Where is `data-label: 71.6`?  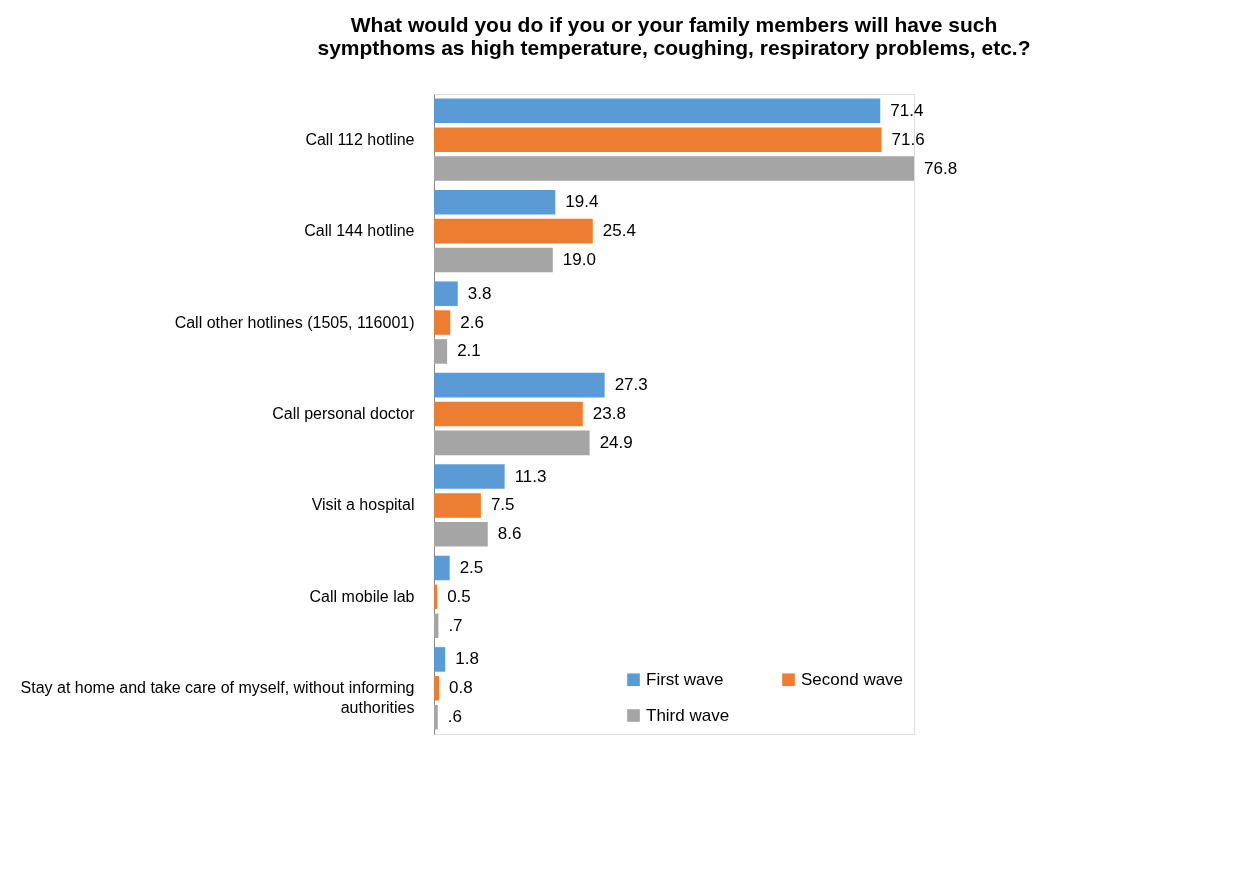
data-label: 71.6 is located at coordinates (908, 139).